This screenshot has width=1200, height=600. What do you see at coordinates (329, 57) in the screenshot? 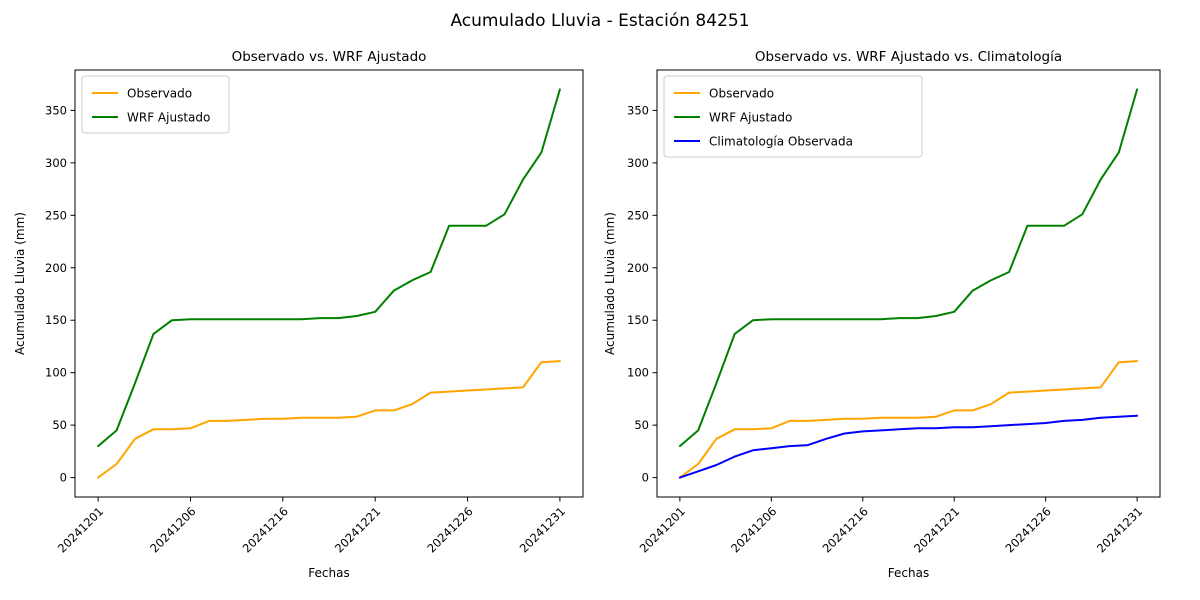
I see `subplot-title: Observado vs. WRF Ajustado` at bounding box center [329, 57].